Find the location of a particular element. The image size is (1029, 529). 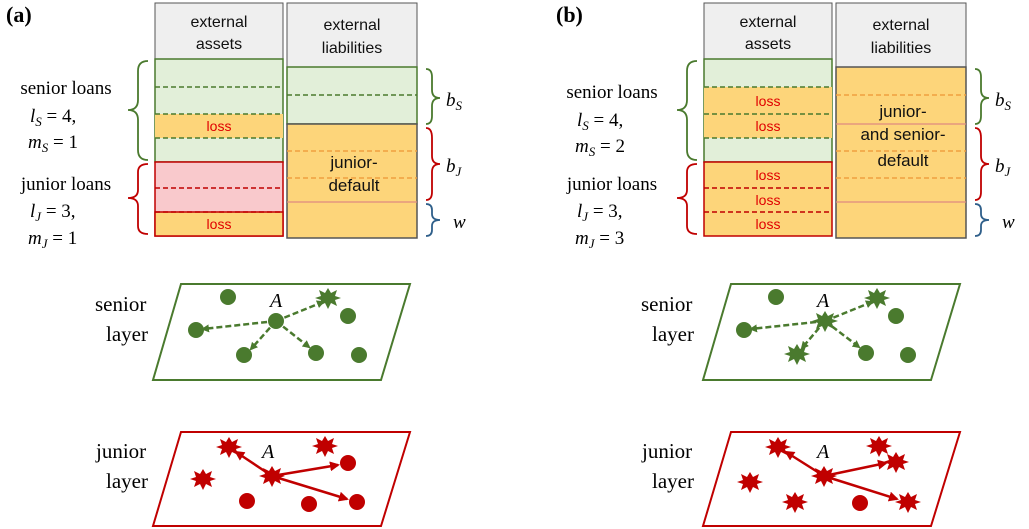

svg-text: mJ = 3 is located at coordinates (599, 239).